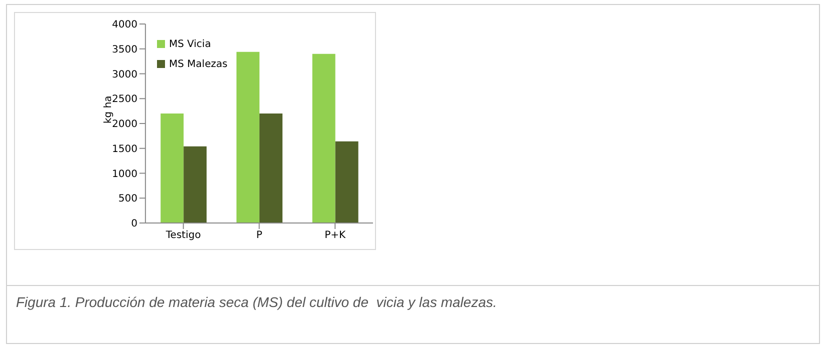 Image resolution: width=828 pixels, height=352 pixels. Describe the element at coordinates (125, 149) in the screenshot. I see `y-tick-label: 1500` at that location.